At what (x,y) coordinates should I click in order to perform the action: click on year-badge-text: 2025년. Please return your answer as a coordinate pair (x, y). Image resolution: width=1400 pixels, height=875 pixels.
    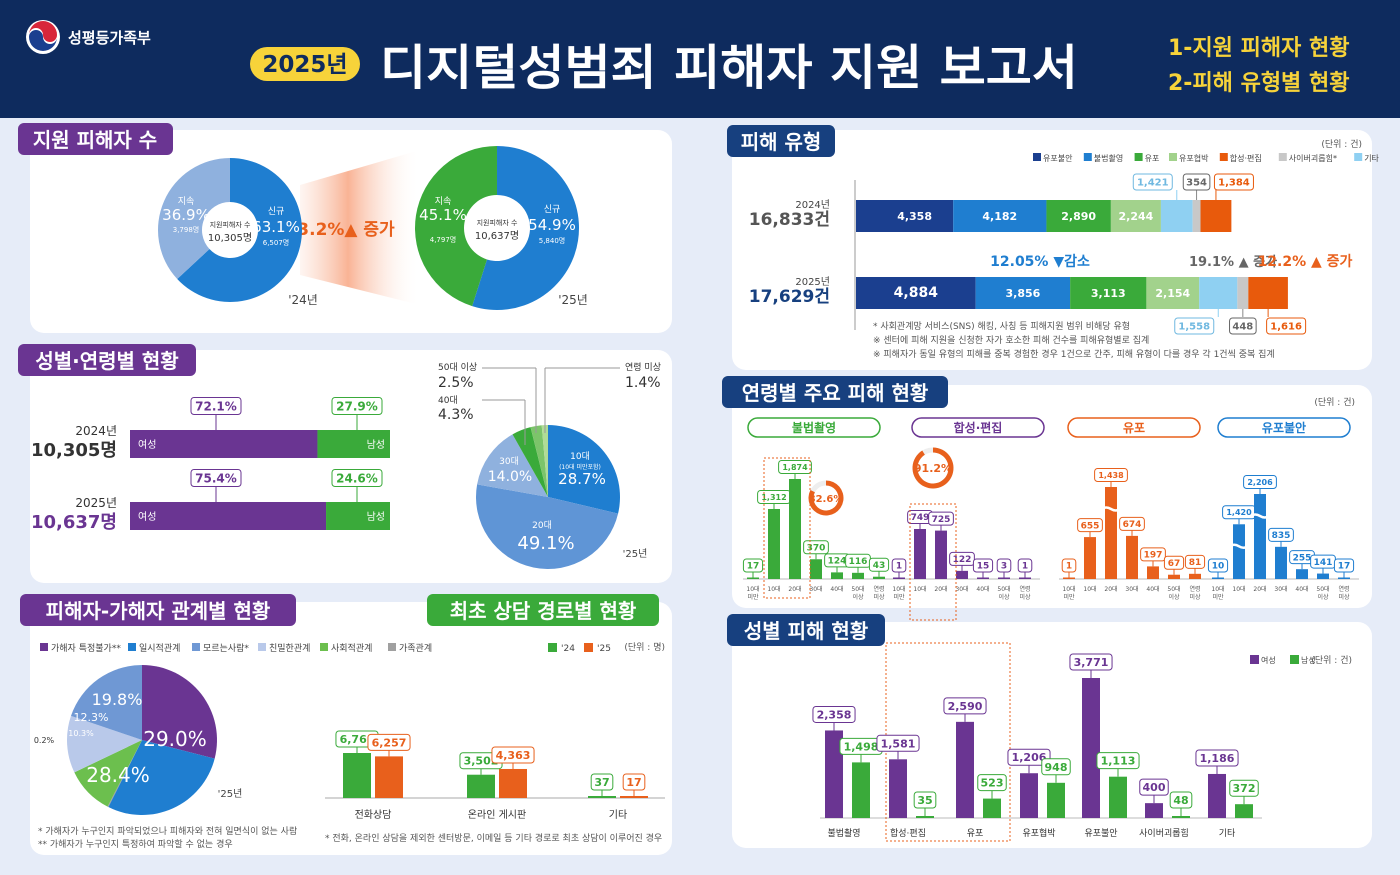
    Looking at the image, I should click on (304, 65).